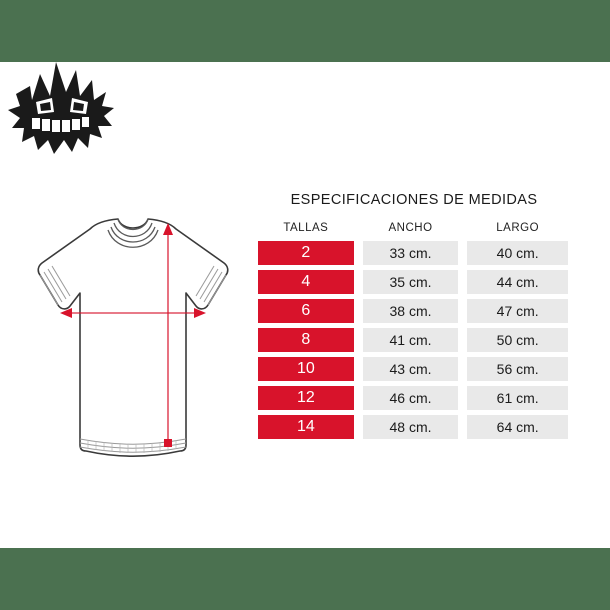 The height and width of the screenshot is (610, 610). Describe the element at coordinates (306, 228) in the screenshot. I see `column-header-tallas: TALLAS` at that location.